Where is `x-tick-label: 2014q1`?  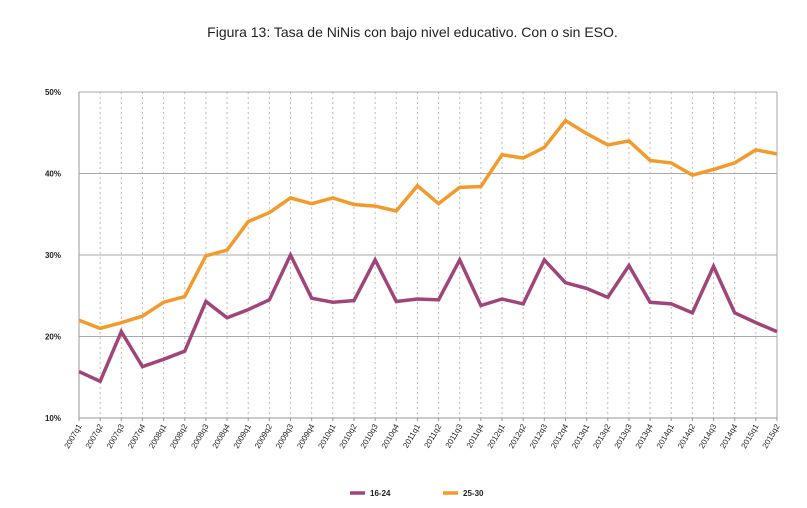 x-tick-label: 2014q1 is located at coordinates (665, 436).